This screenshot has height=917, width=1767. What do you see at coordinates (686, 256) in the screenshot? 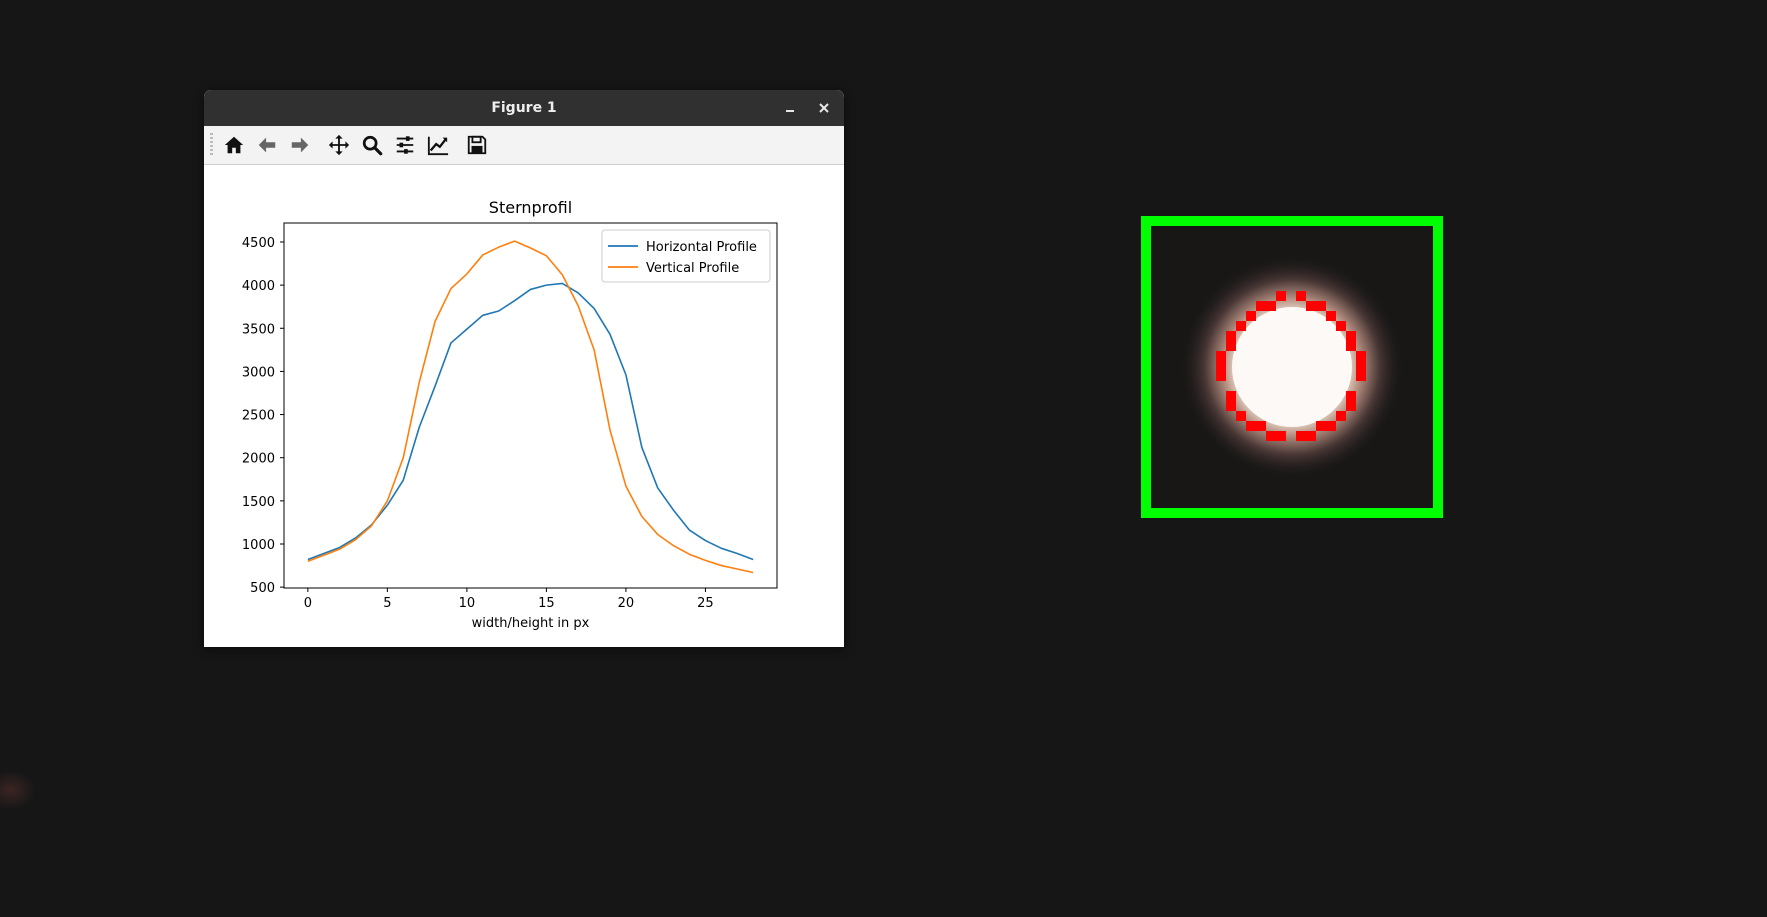
I see `legend-box` at bounding box center [686, 256].